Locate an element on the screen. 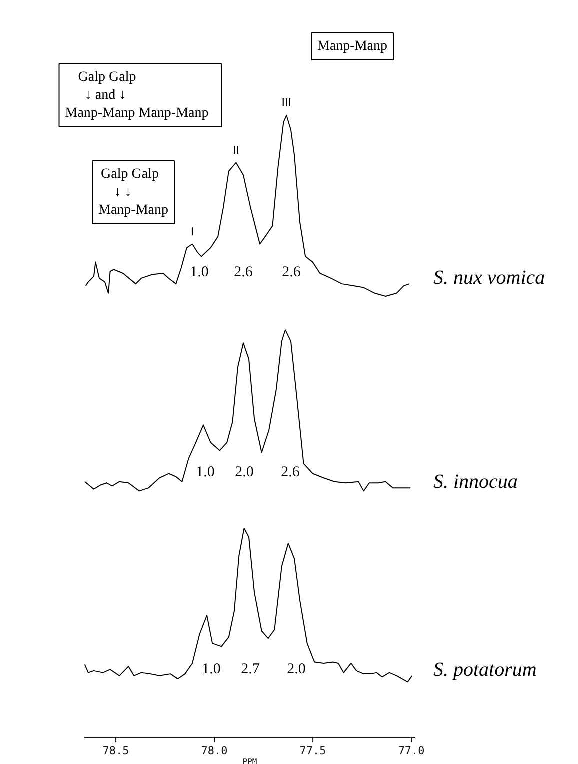  annotation: 2.7 is located at coordinates (250, 670).